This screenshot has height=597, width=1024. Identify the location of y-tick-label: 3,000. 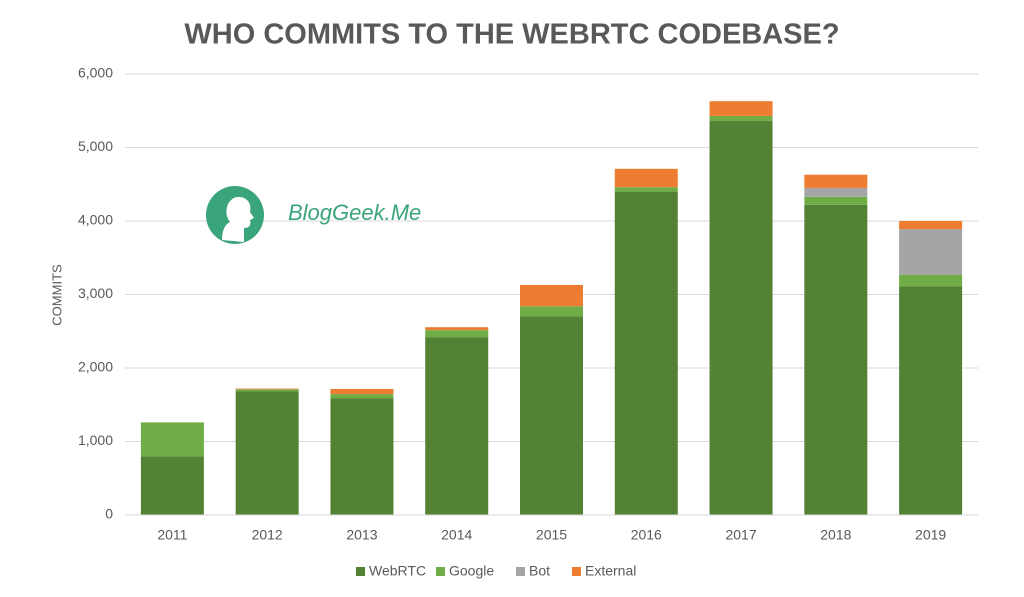
(95, 293).